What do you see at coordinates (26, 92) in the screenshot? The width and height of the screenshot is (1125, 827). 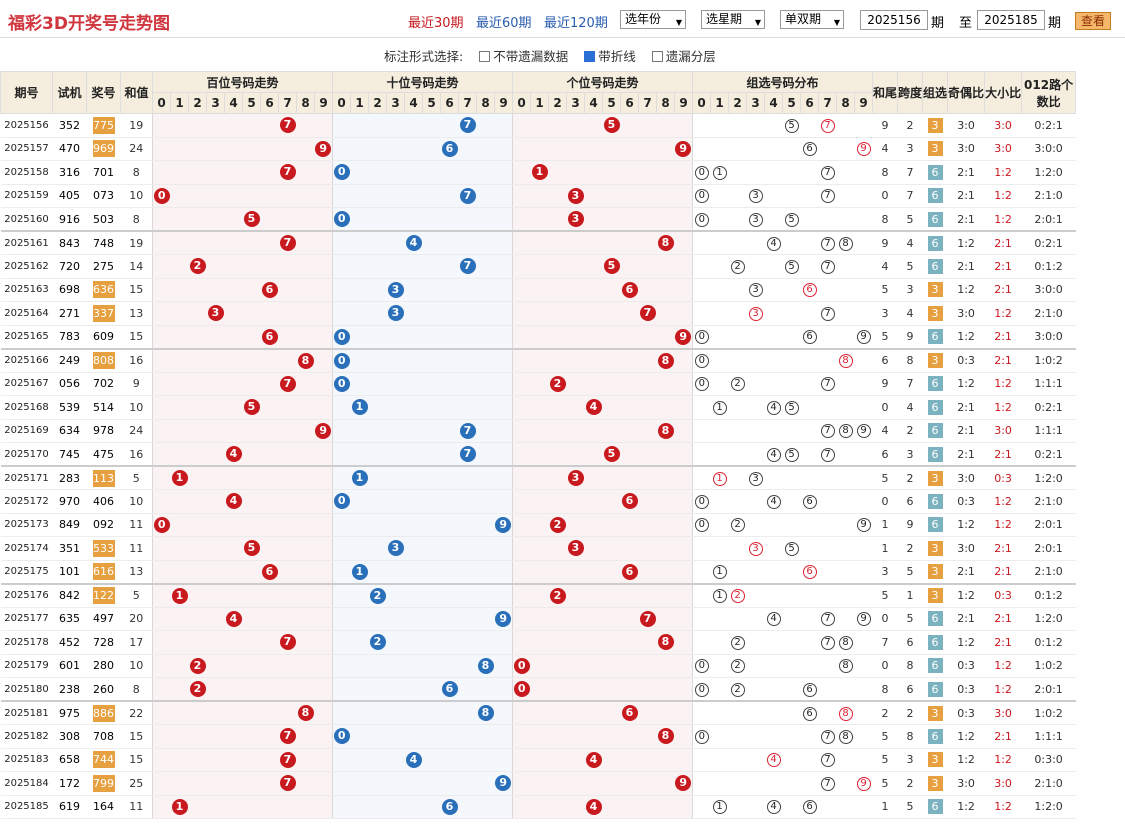 I see `col-issue: 期号` at bounding box center [26, 92].